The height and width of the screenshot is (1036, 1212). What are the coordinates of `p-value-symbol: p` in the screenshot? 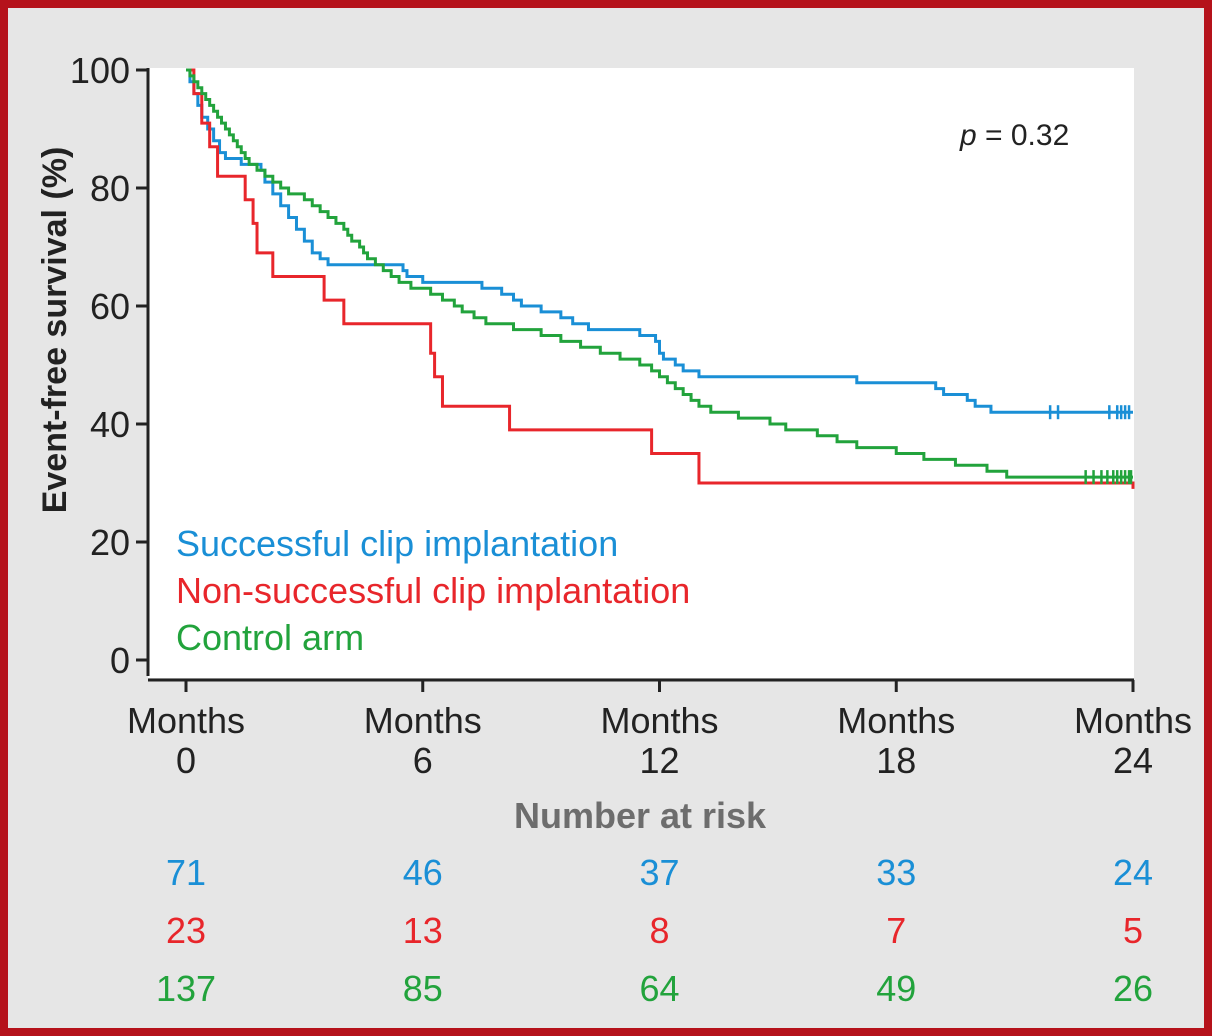 It's located at (968, 135).